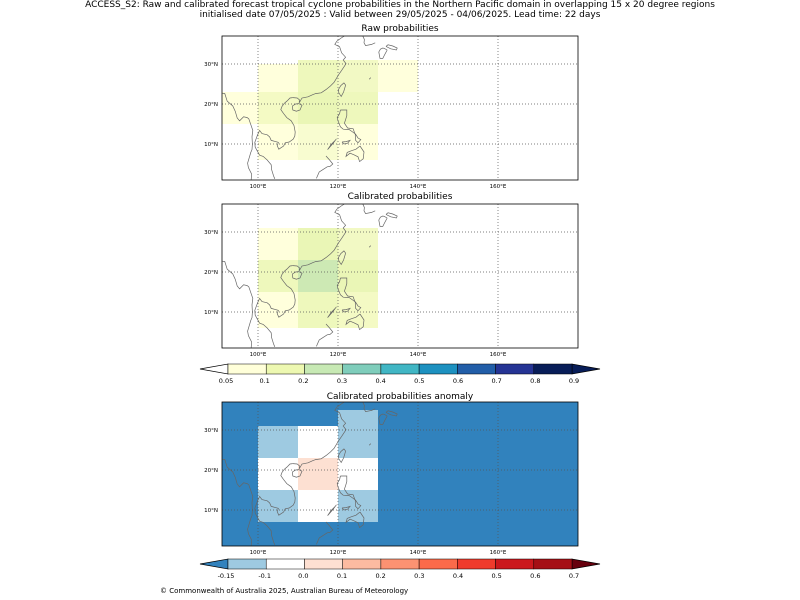 The image size is (800, 600). I want to click on colorbar-probability: 0.05 0.1 0.2 0.3 0.4 0.5 0.6 0.7 0.8 0.9, so click(400, 374).